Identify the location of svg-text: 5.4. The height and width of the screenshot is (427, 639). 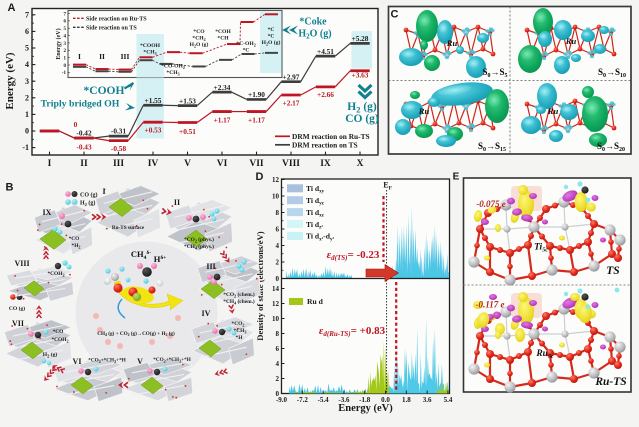
(448, 400).